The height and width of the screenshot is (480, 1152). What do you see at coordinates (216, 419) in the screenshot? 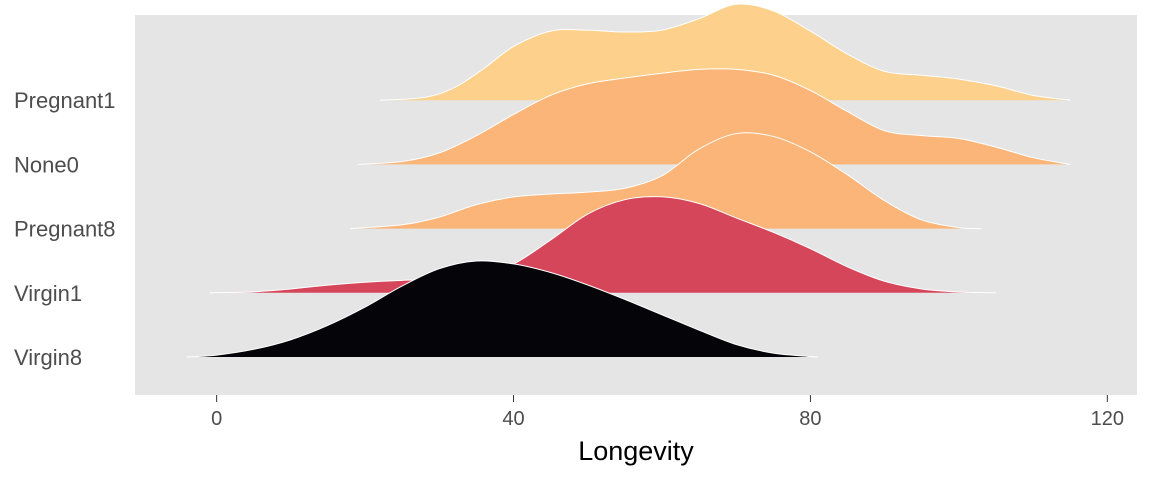
I see `x-tick-label: 0` at bounding box center [216, 419].